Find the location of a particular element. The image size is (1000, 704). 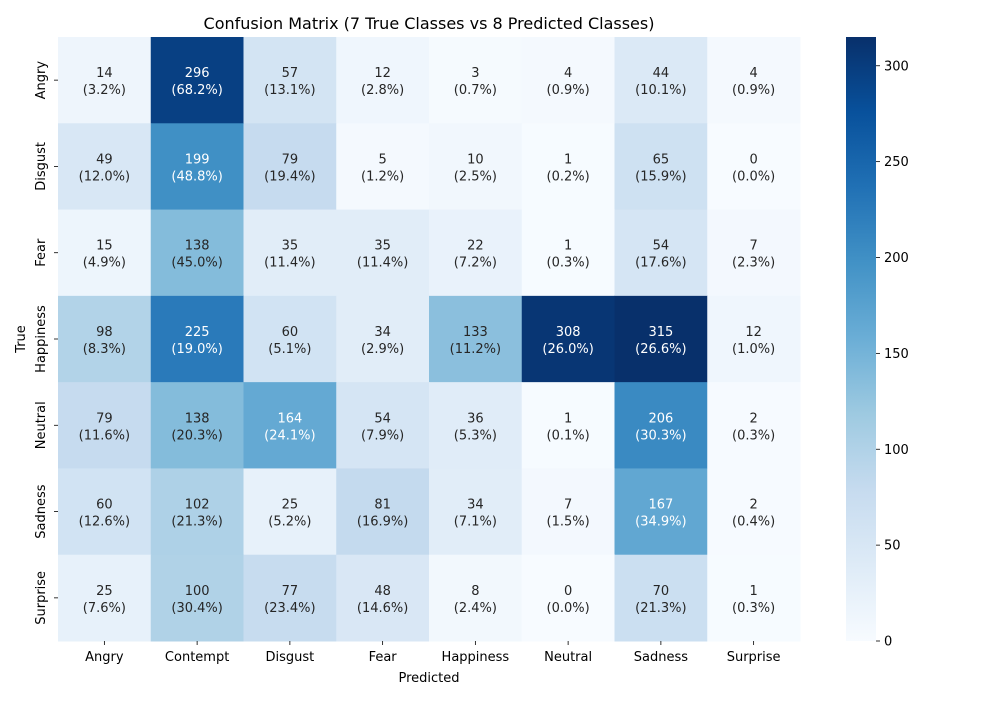

cell-percent-label: (68.2%) is located at coordinates (196, 90).